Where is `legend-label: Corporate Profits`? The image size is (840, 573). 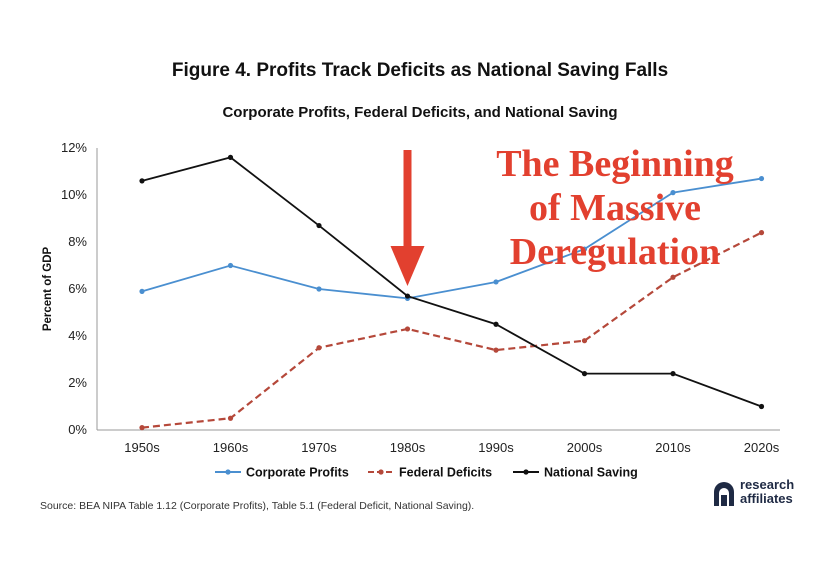 legend-label: Corporate Profits is located at coordinates (297, 473).